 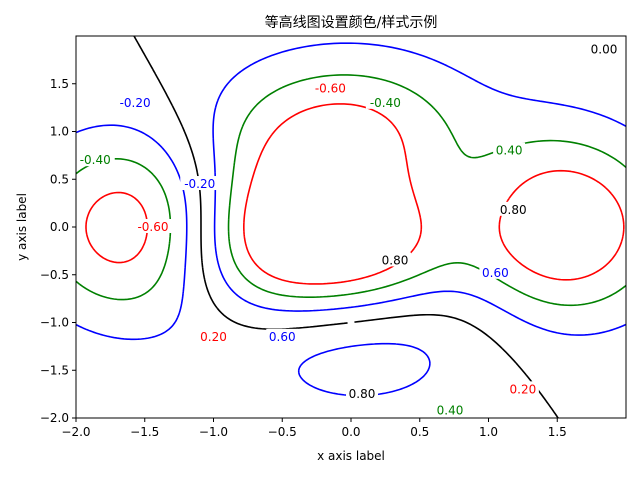 I want to click on y-tick-label: 0.5, so click(x=59, y=179).